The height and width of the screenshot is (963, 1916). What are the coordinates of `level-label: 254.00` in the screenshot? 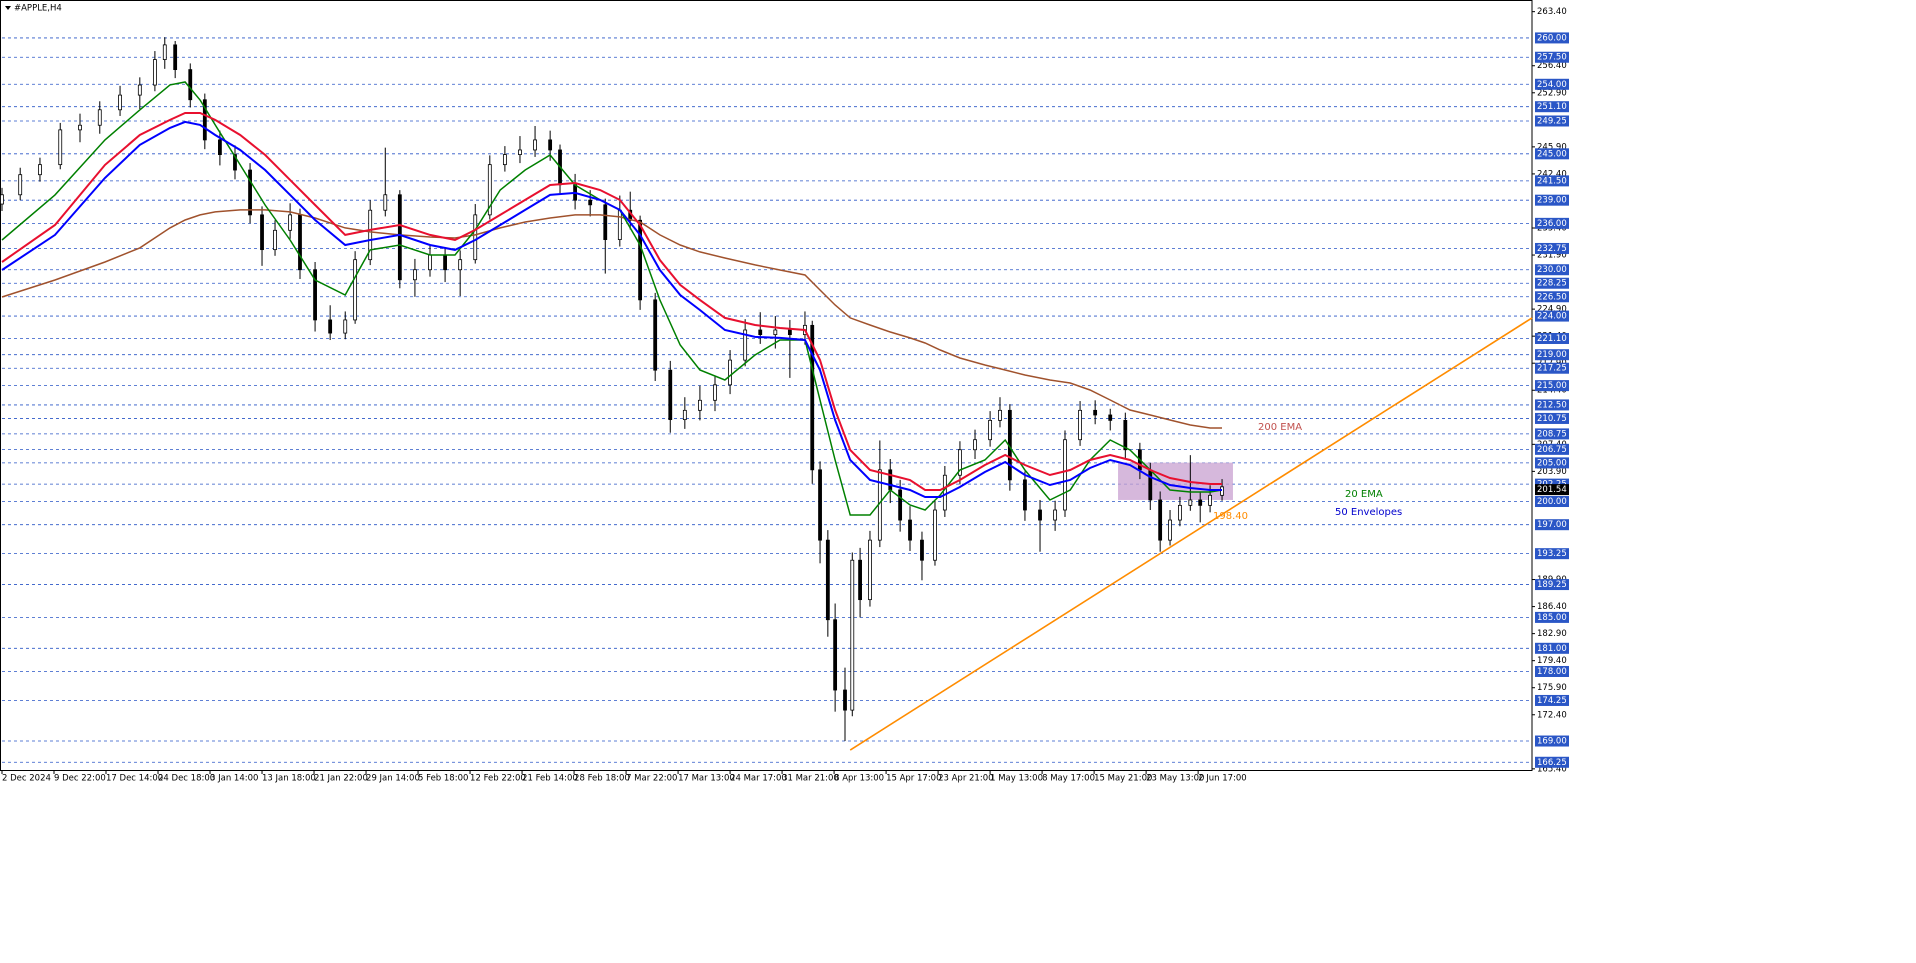 It's located at (1552, 85).